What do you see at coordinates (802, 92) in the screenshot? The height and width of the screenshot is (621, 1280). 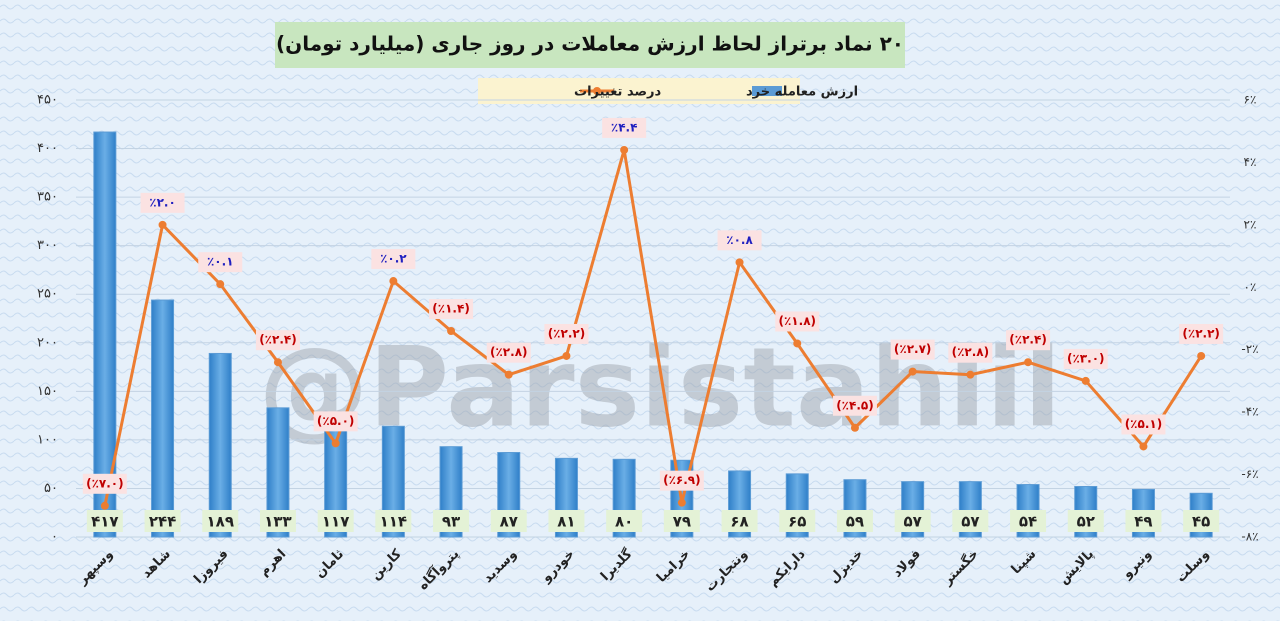 I see `legend-label: ارزش معامله خرد` at bounding box center [802, 92].